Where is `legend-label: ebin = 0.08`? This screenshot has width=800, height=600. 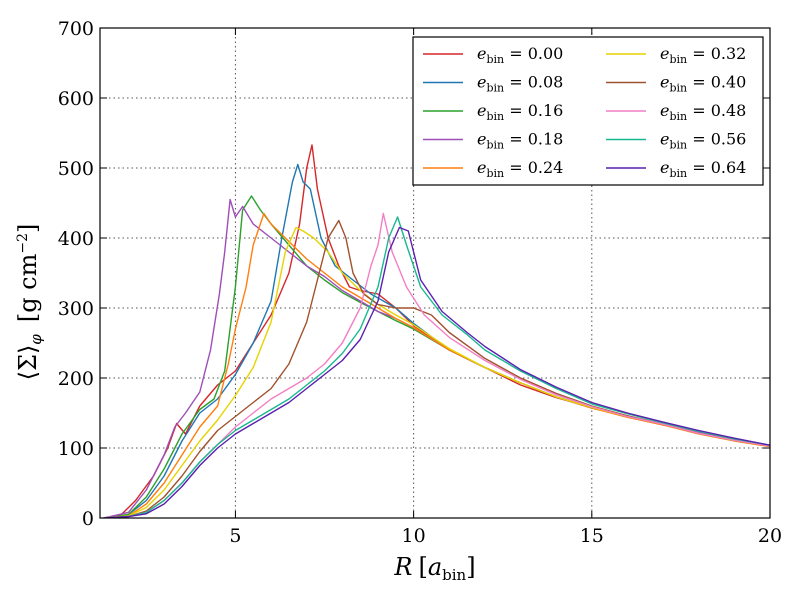
legend-label: ebin = 0.08 is located at coordinates (520, 84).